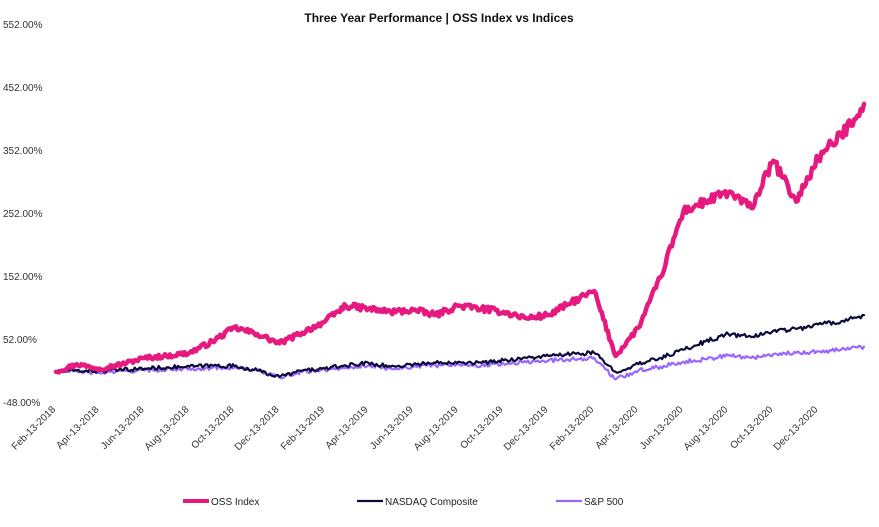 This screenshot has height=527, width=879. What do you see at coordinates (482, 427) in the screenshot?
I see `x-tick-label: Oct-13-2019` at bounding box center [482, 427].